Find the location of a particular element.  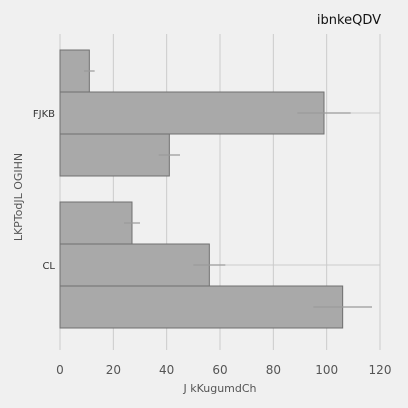

chart-title: ibnkeQDV is located at coordinates (349, 20).